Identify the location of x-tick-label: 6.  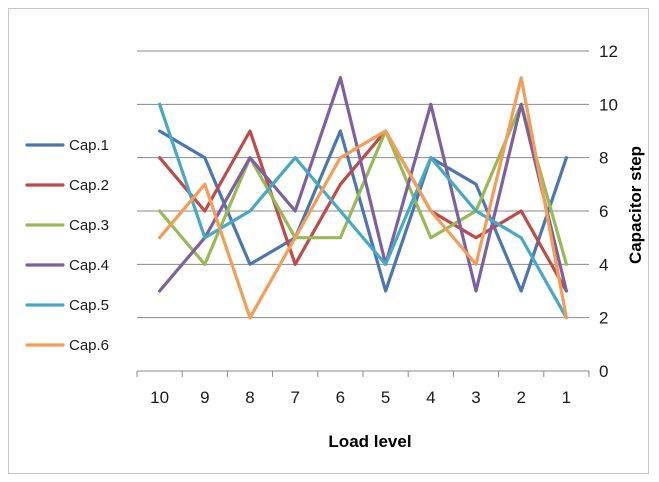
(340, 397).